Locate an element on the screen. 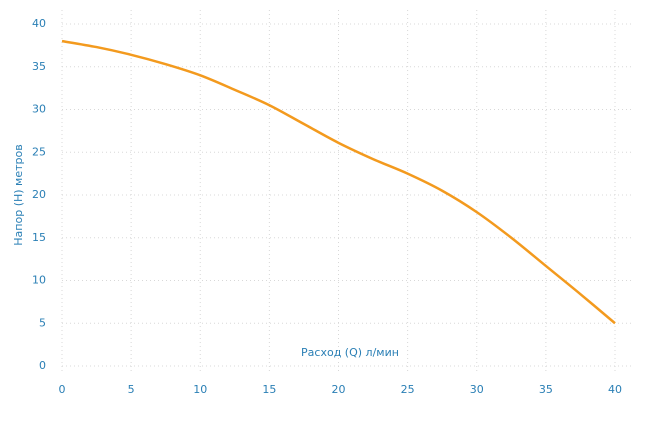 The image size is (652, 430). x-tick-label: 0 is located at coordinates (62, 389).